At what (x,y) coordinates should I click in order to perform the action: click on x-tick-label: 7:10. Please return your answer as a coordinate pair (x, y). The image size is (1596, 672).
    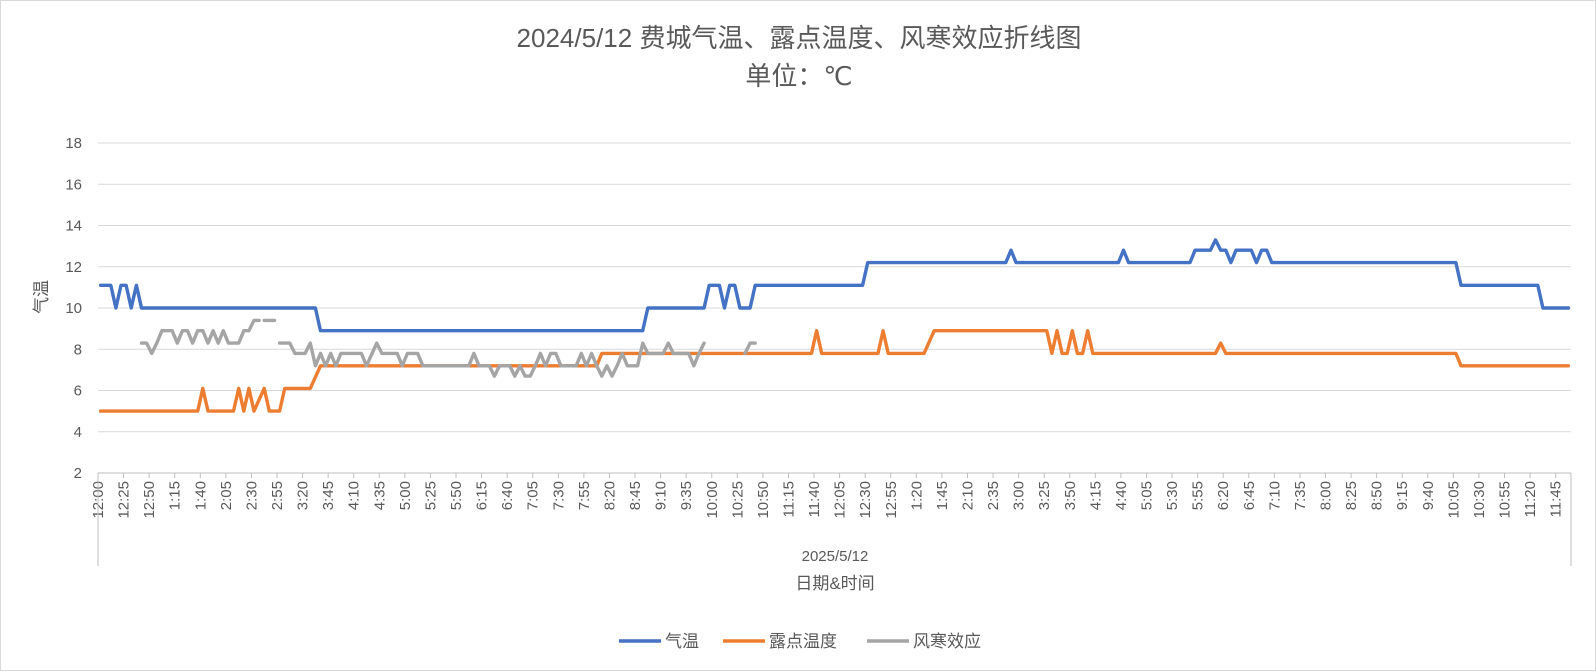
    Looking at the image, I should click on (1274, 495).